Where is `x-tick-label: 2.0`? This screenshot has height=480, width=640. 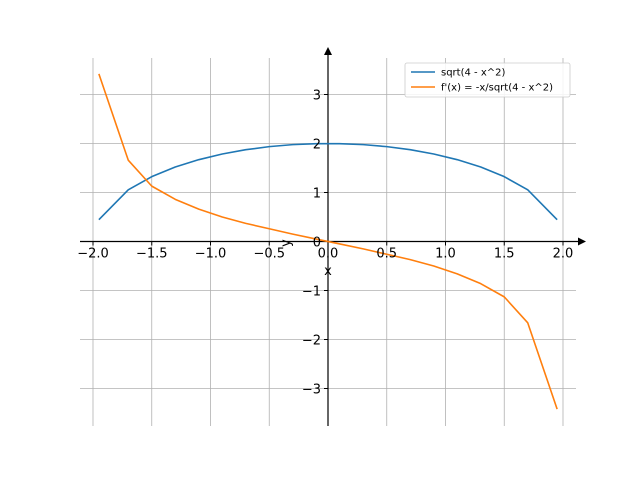
x-tick-label: 2.0 is located at coordinates (563, 254).